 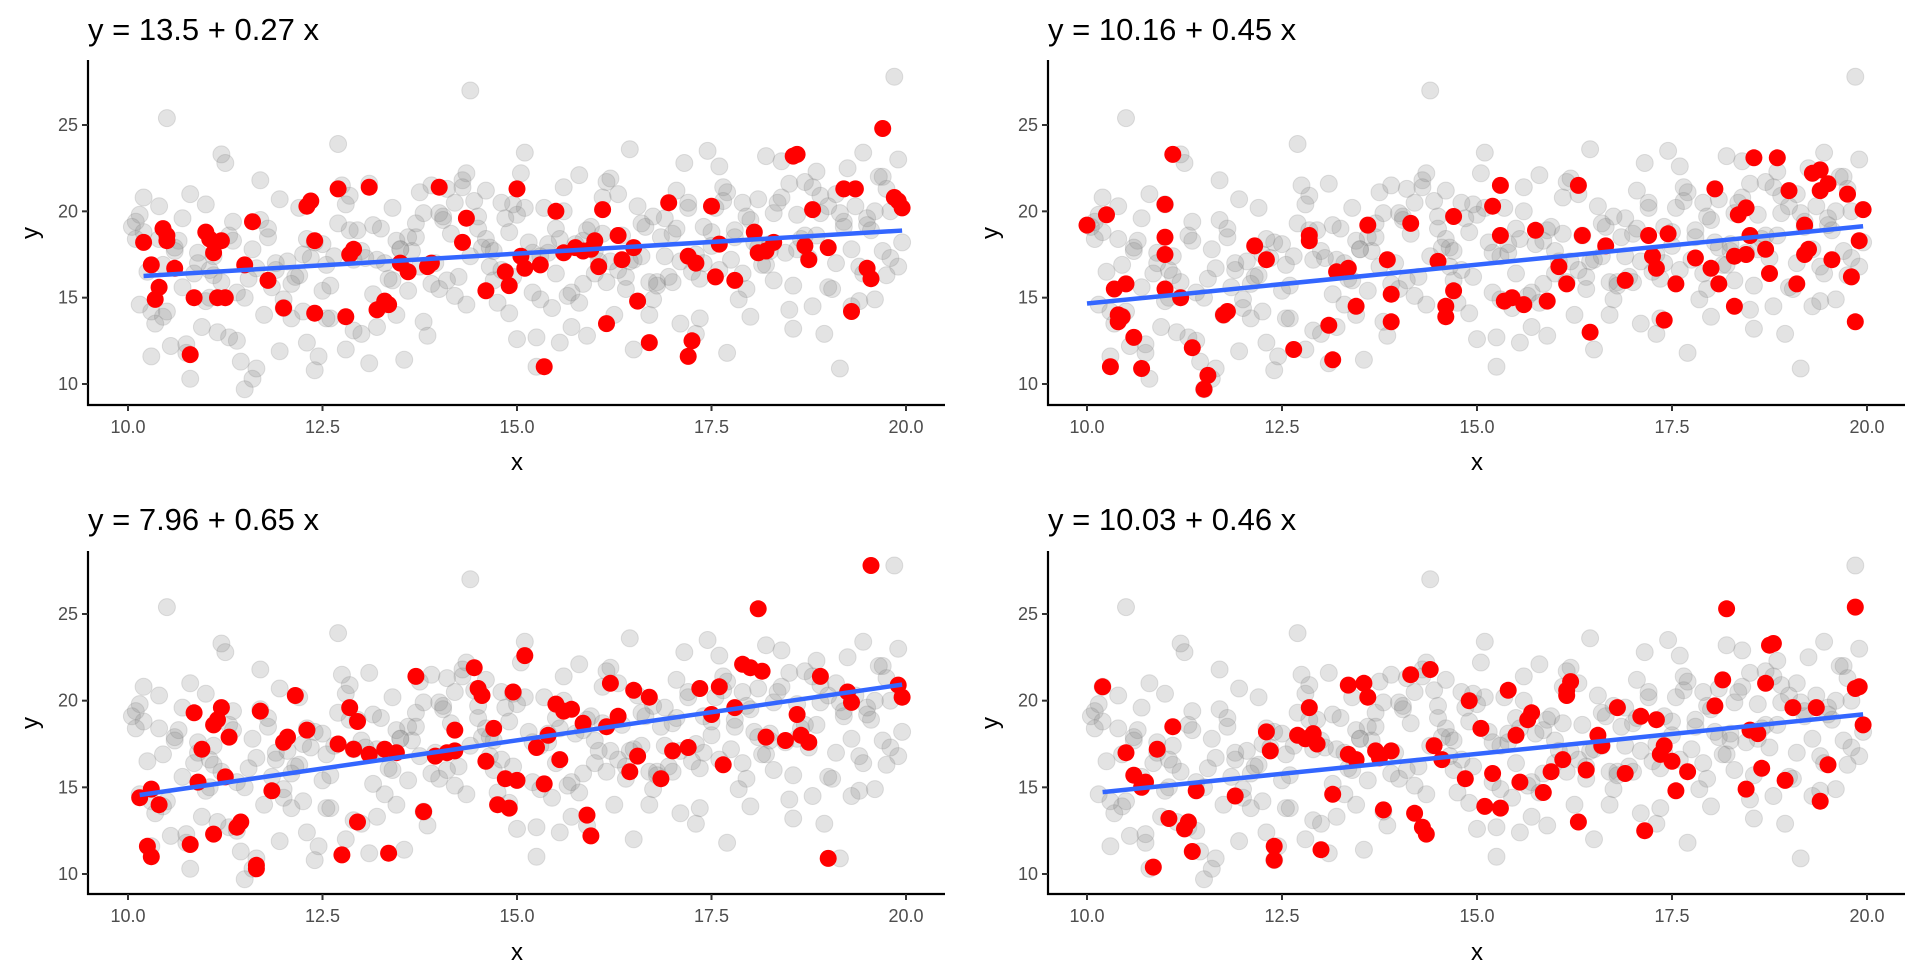 What do you see at coordinates (990, 723) in the screenshot?
I see `y-axis-label: y` at bounding box center [990, 723].